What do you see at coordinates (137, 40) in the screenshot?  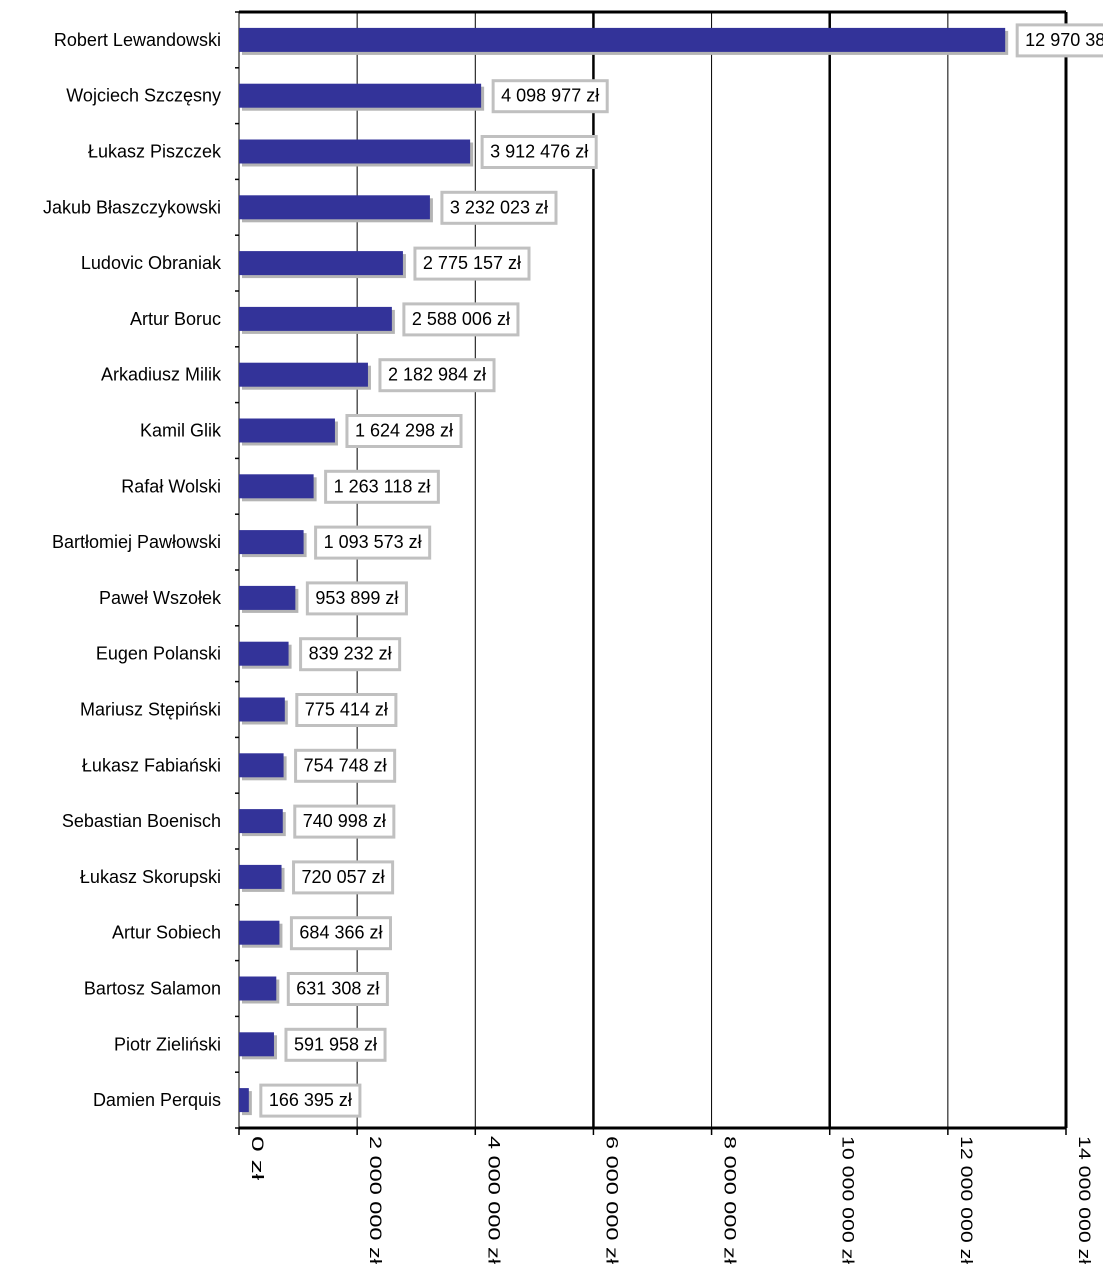 I see `category-label: Robert Lewandowski` at bounding box center [137, 40].